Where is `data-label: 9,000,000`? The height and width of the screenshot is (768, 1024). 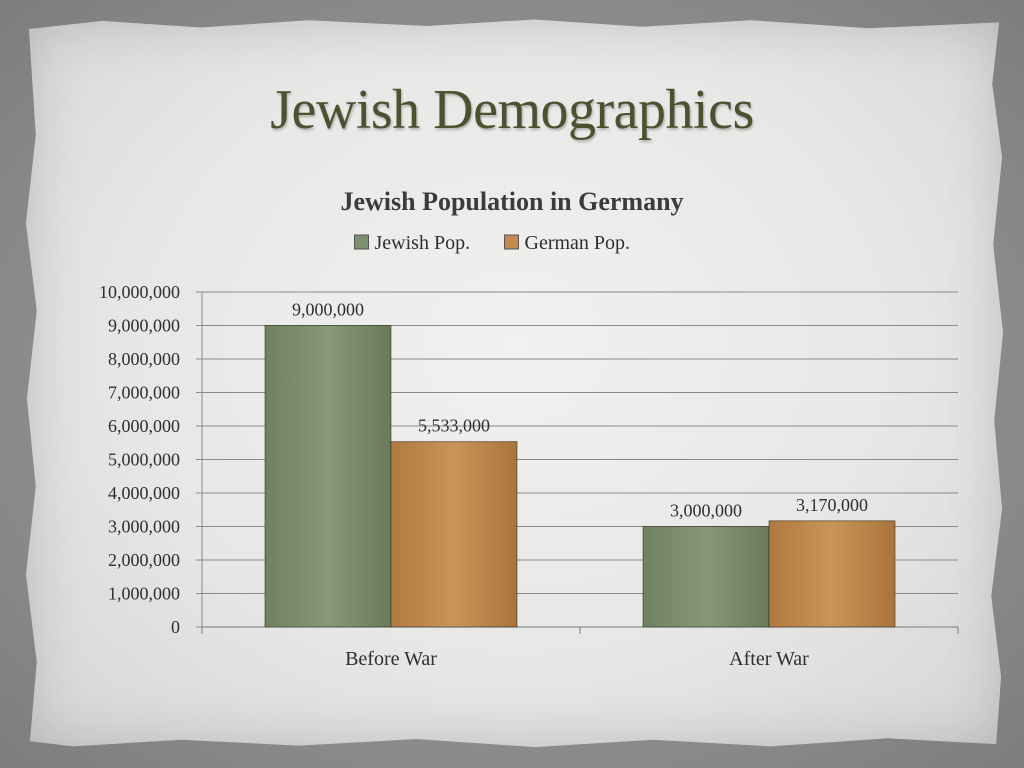 data-label: 9,000,000 is located at coordinates (328, 310).